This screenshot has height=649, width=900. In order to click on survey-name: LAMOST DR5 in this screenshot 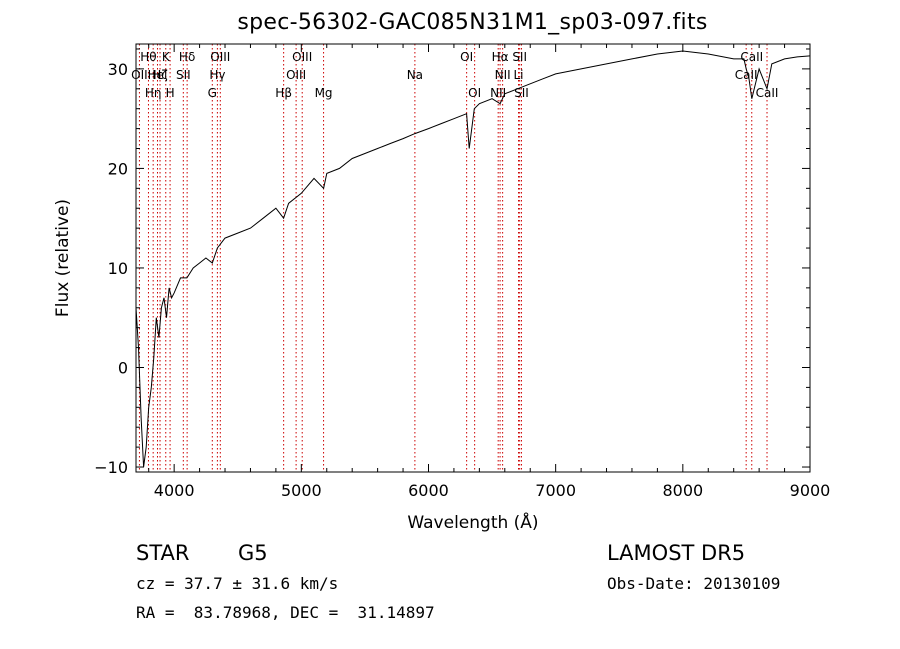, I will do `click(676, 553)`.